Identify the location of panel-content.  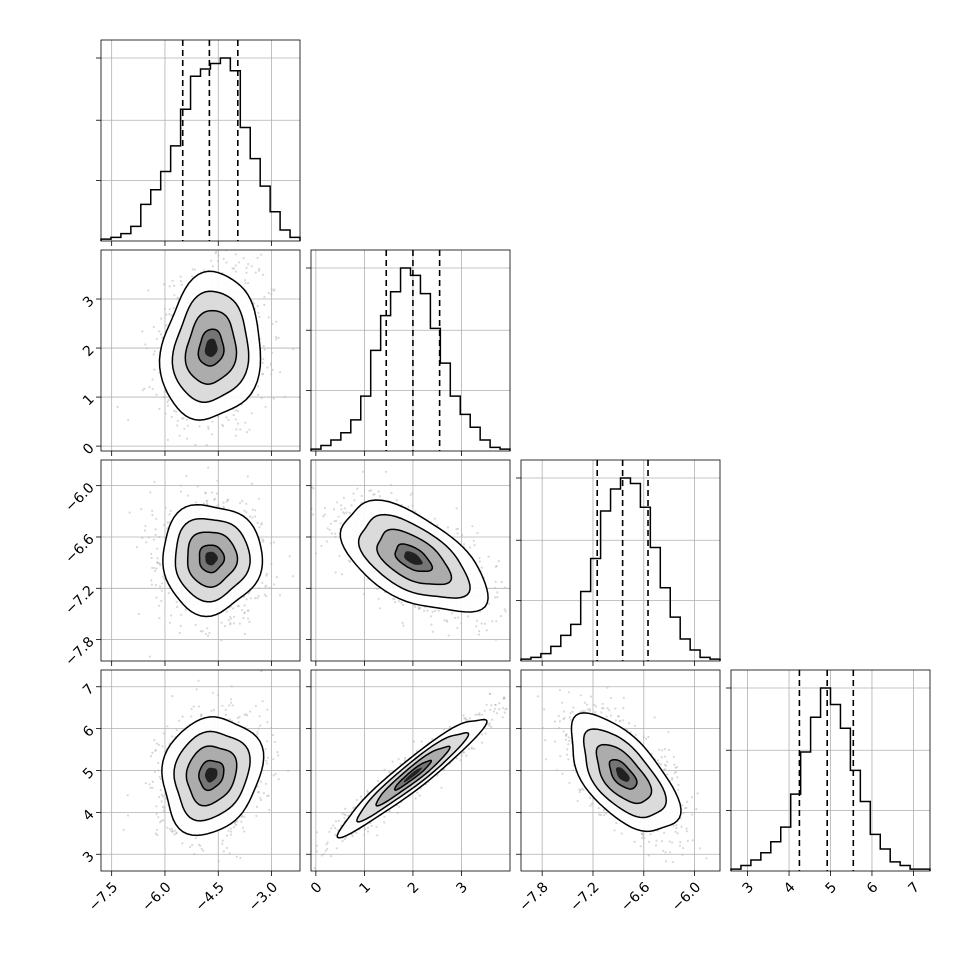
(411, 555).